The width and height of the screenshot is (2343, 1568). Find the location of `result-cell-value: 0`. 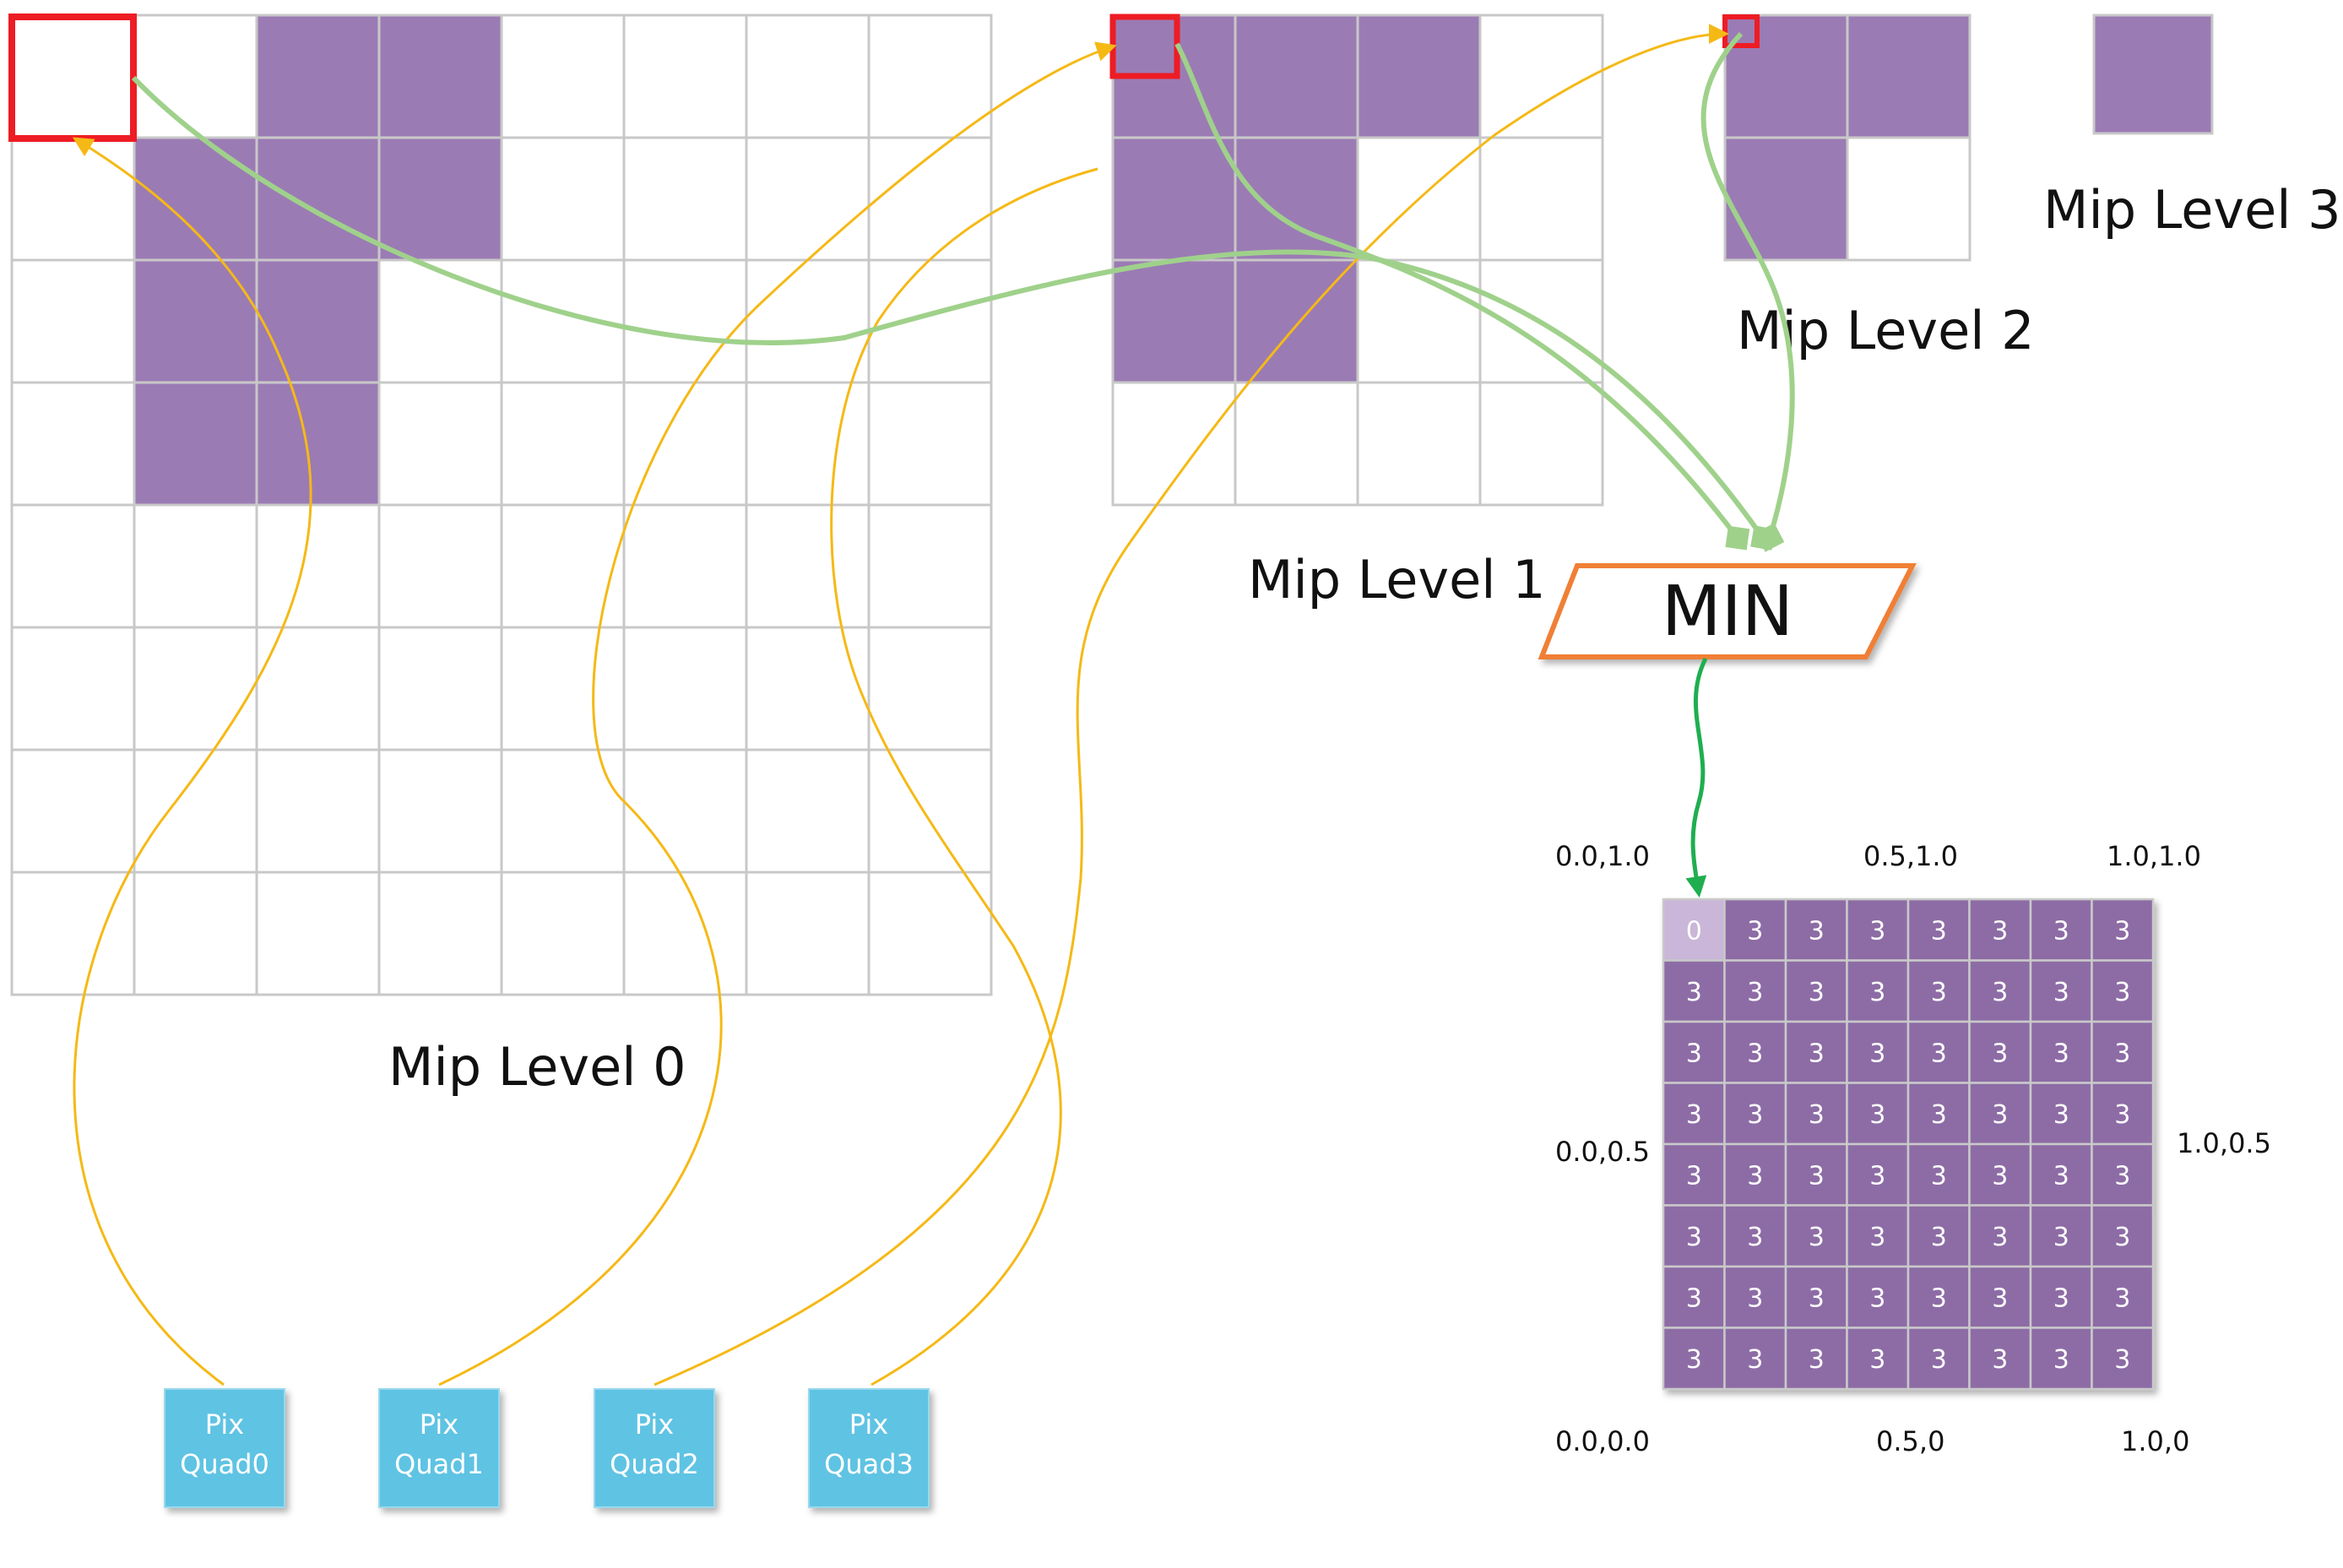

result-cell-value: 0 is located at coordinates (1694, 931).